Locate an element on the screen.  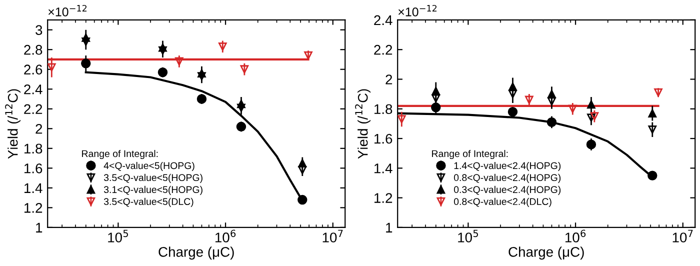
legend-label: 3.1<Q-value<5(HOPG) is located at coordinates (153, 190).